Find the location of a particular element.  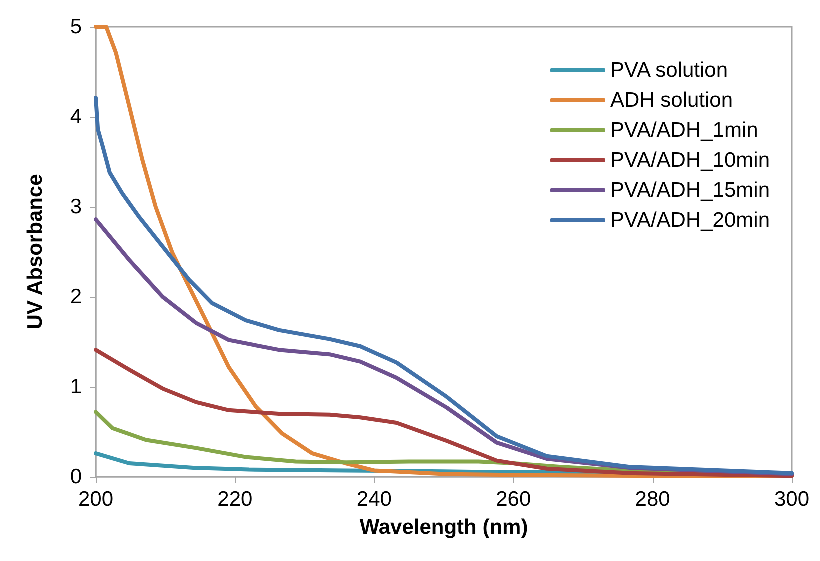

legend-label: ADH solution is located at coordinates (672, 100).